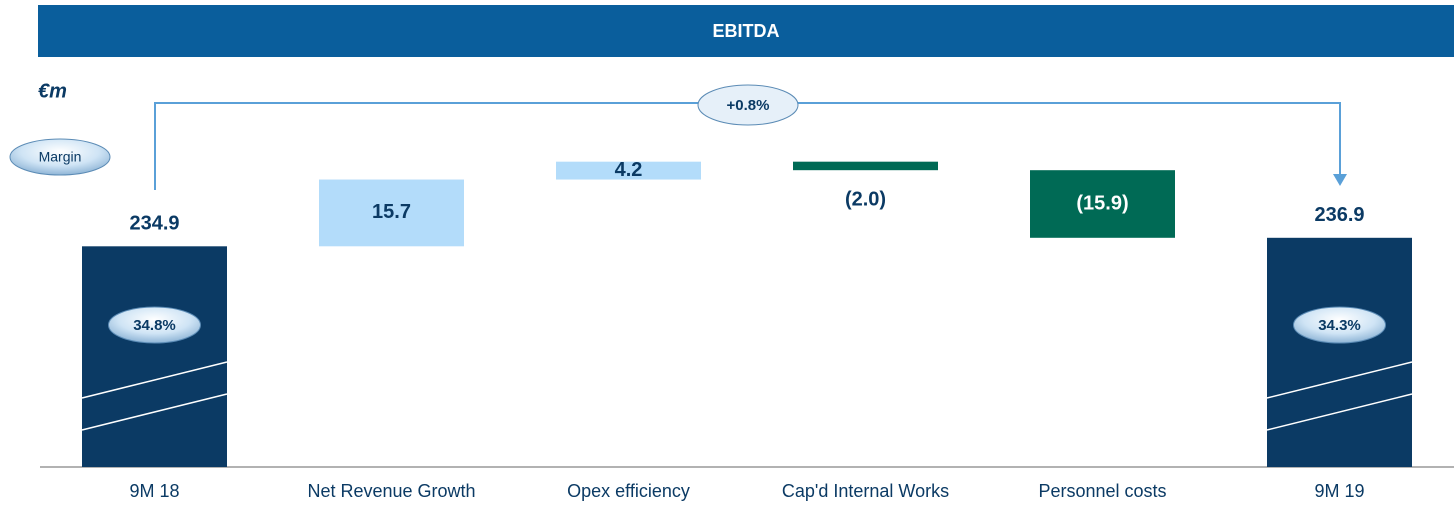 This screenshot has width=1454, height=512. Describe the element at coordinates (865, 491) in the screenshot. I see `x-tick-label: Cap'd Internal Works` at that location.